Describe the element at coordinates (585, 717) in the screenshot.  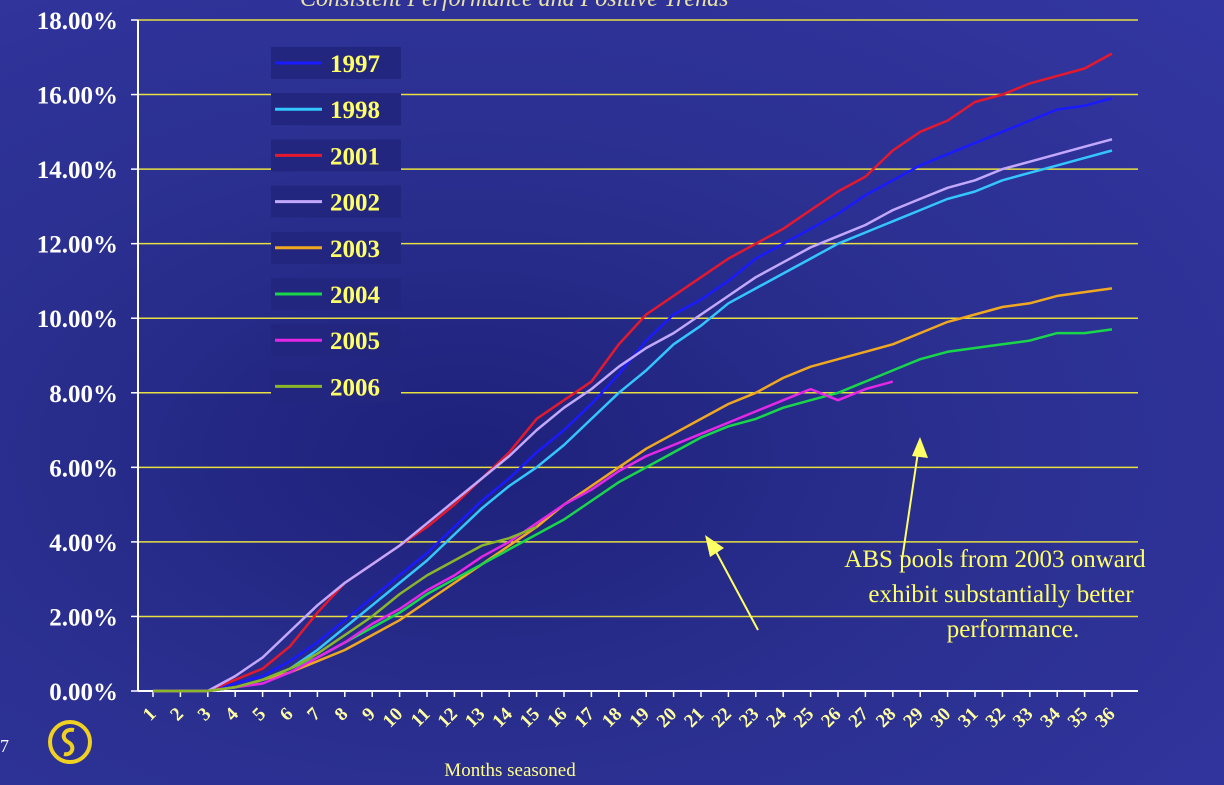
I see `x-tick-label: 17` at that location.